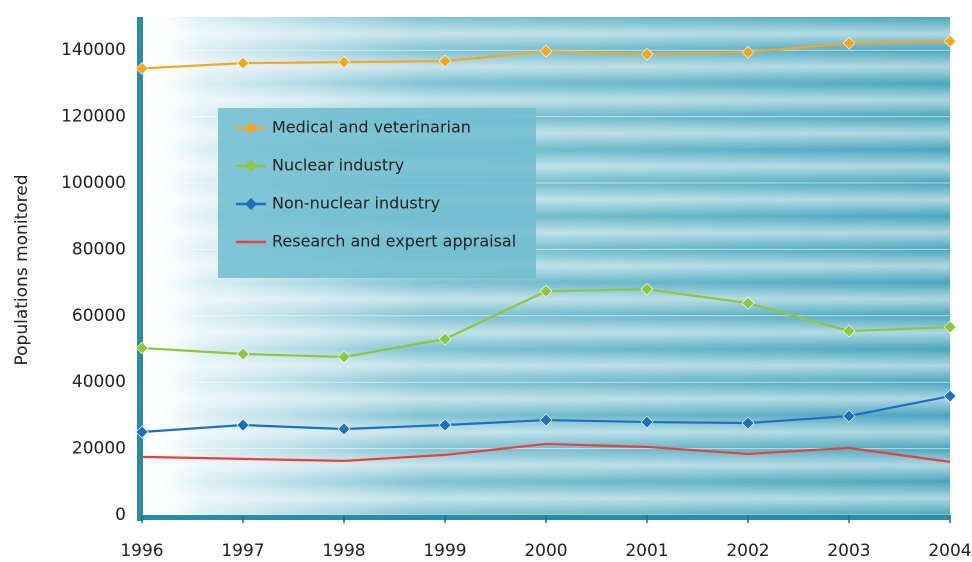 The height and width of the screenshot is (562, 972). What do you see at coordinates (140, 269) in the screenshot?
I see `y-axis` at bounding box center [140, 269].